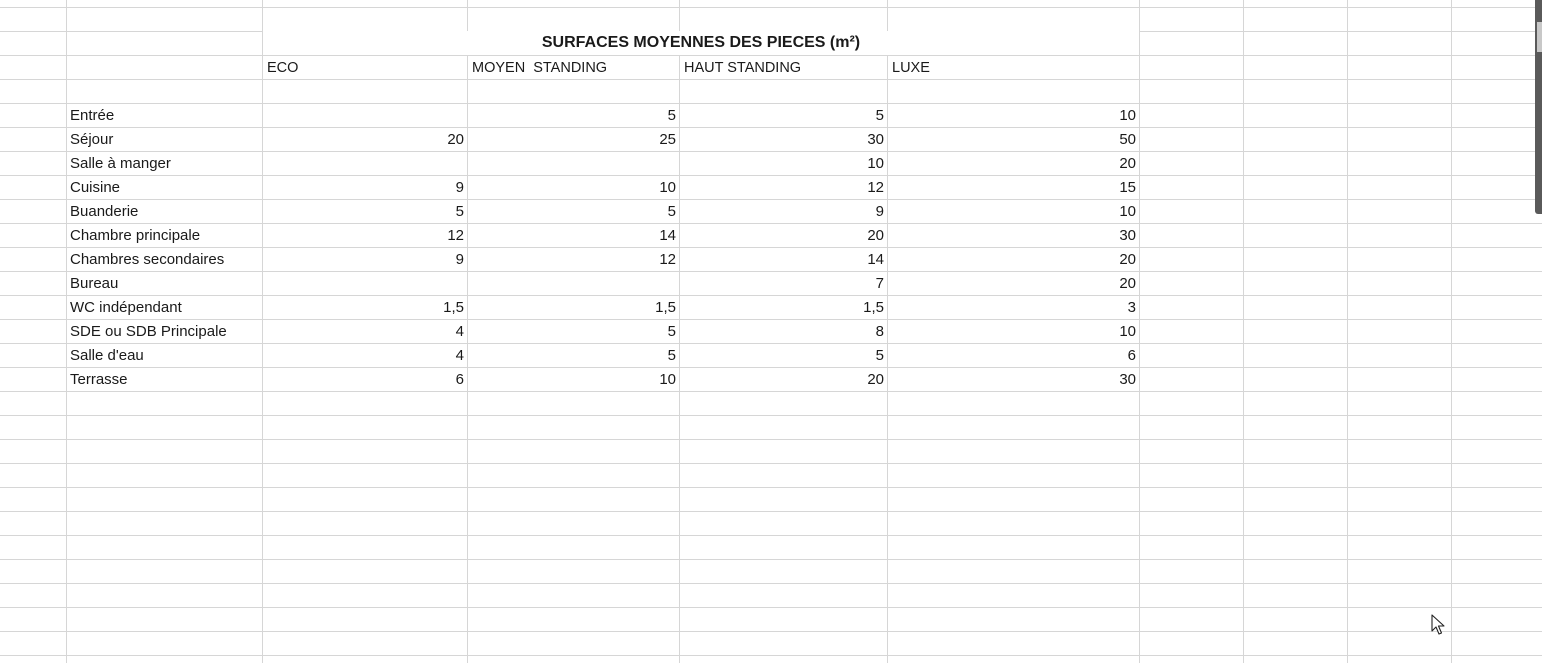 This screenshot has height=663, width=1542. I want to click on value-cell-luxe: 50, so click(1127, 139).